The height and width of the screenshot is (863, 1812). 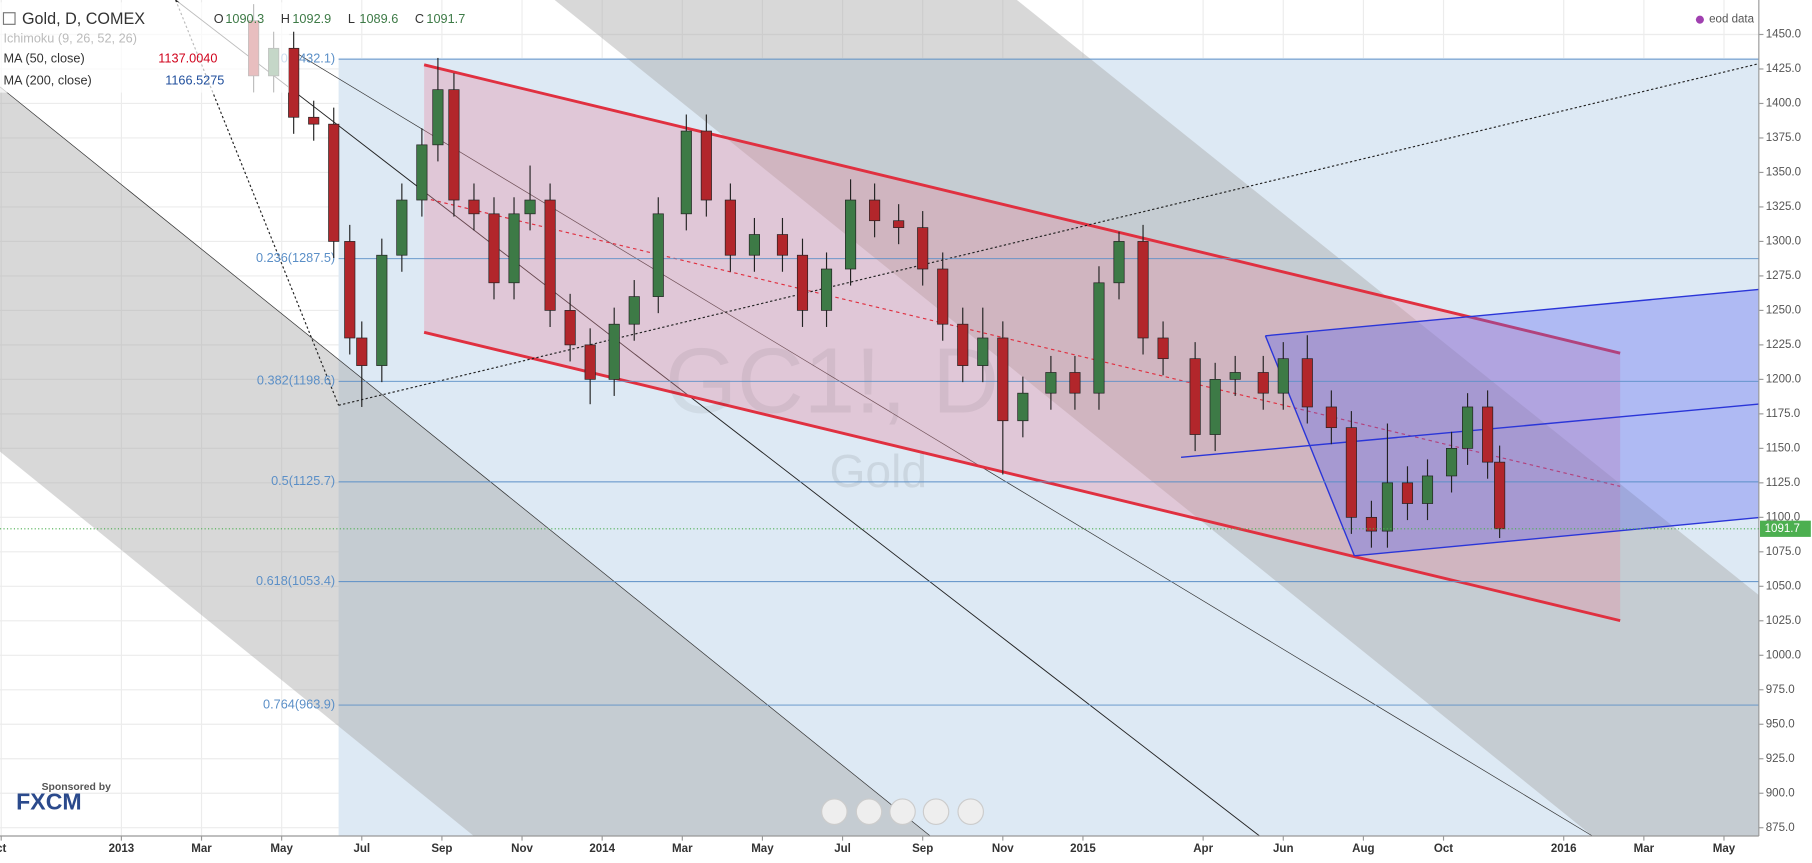 I want to click on source-dot, so click(x=1699, y=19).